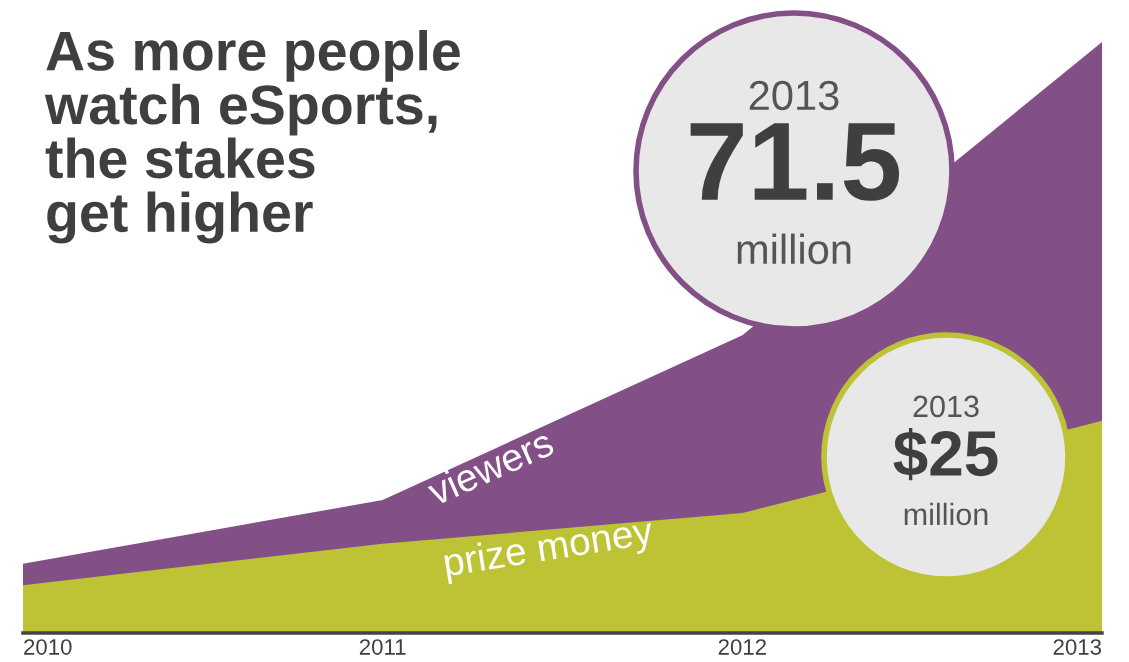  I want to click on x-tick-label: 2010, so click(48, 647).